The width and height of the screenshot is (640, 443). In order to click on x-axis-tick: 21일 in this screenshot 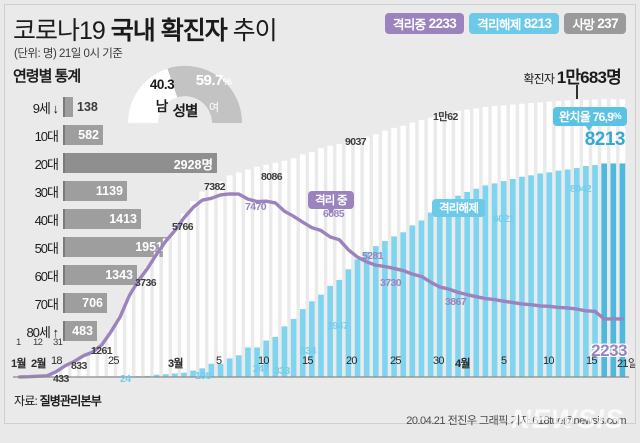, I will do `click(626, 364)`.